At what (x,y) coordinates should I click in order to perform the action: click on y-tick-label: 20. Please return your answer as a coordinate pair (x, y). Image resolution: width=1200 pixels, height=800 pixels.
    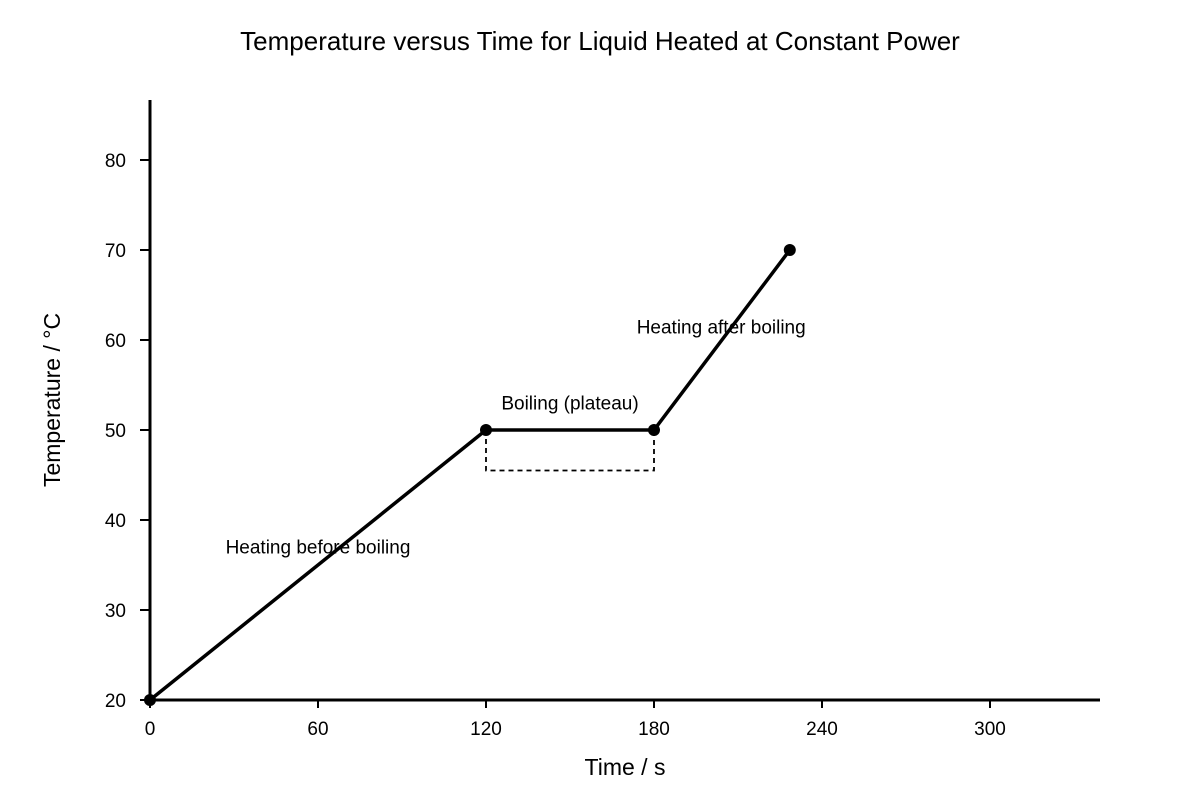
    Looking at the image, I should click on (115, 701).